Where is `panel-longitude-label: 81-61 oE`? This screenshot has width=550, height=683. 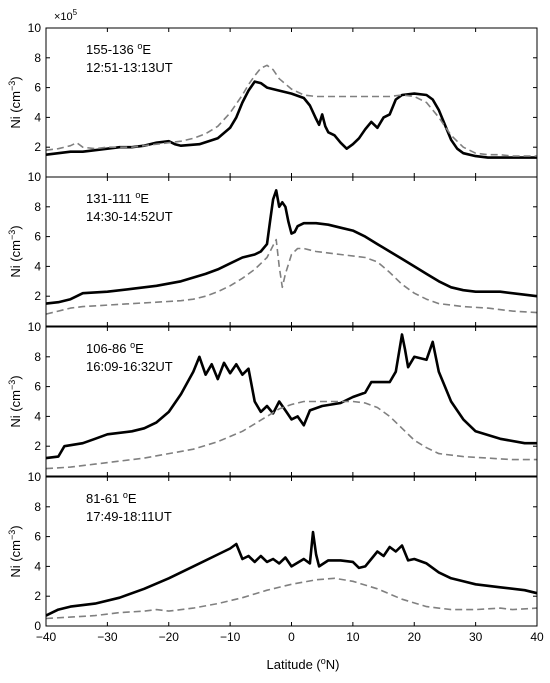
panel-longitude-label: 81-61 oE is located at coordinates (111, 498).